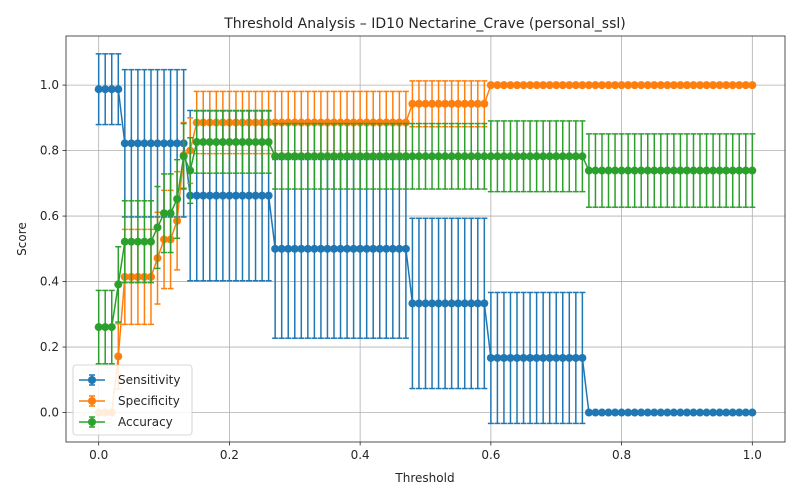 This screenshot has width=800, height=500. Describe the element at coordinates (49, 216) in the screenshot. I see `y-tick-label: 0.6` at that location.